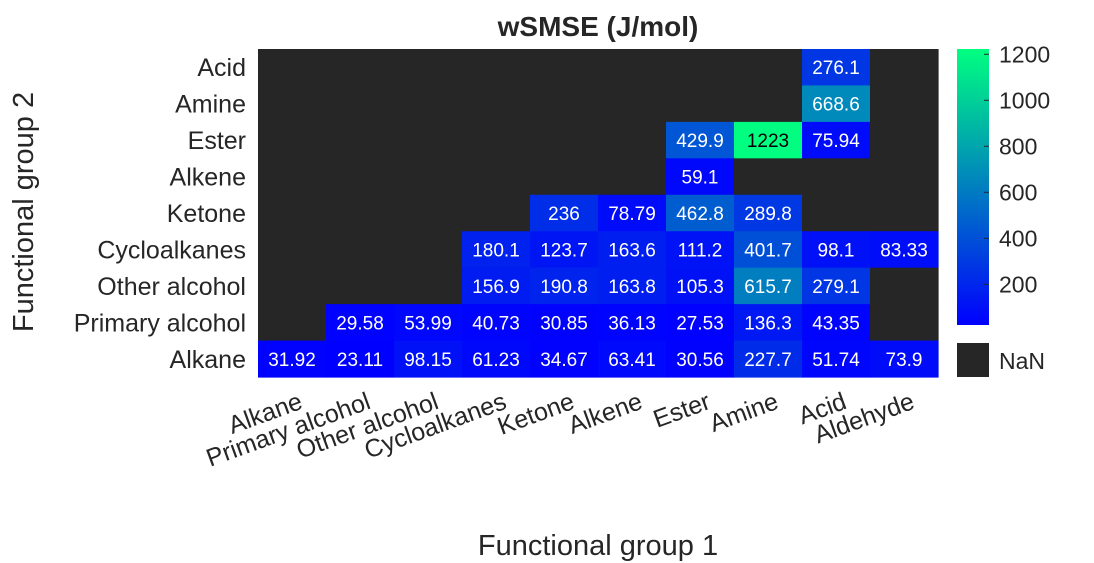 The height and width of the screenshot is (563, 1094). I want to click on cell-value-label: 163.8, so click(632, 287).